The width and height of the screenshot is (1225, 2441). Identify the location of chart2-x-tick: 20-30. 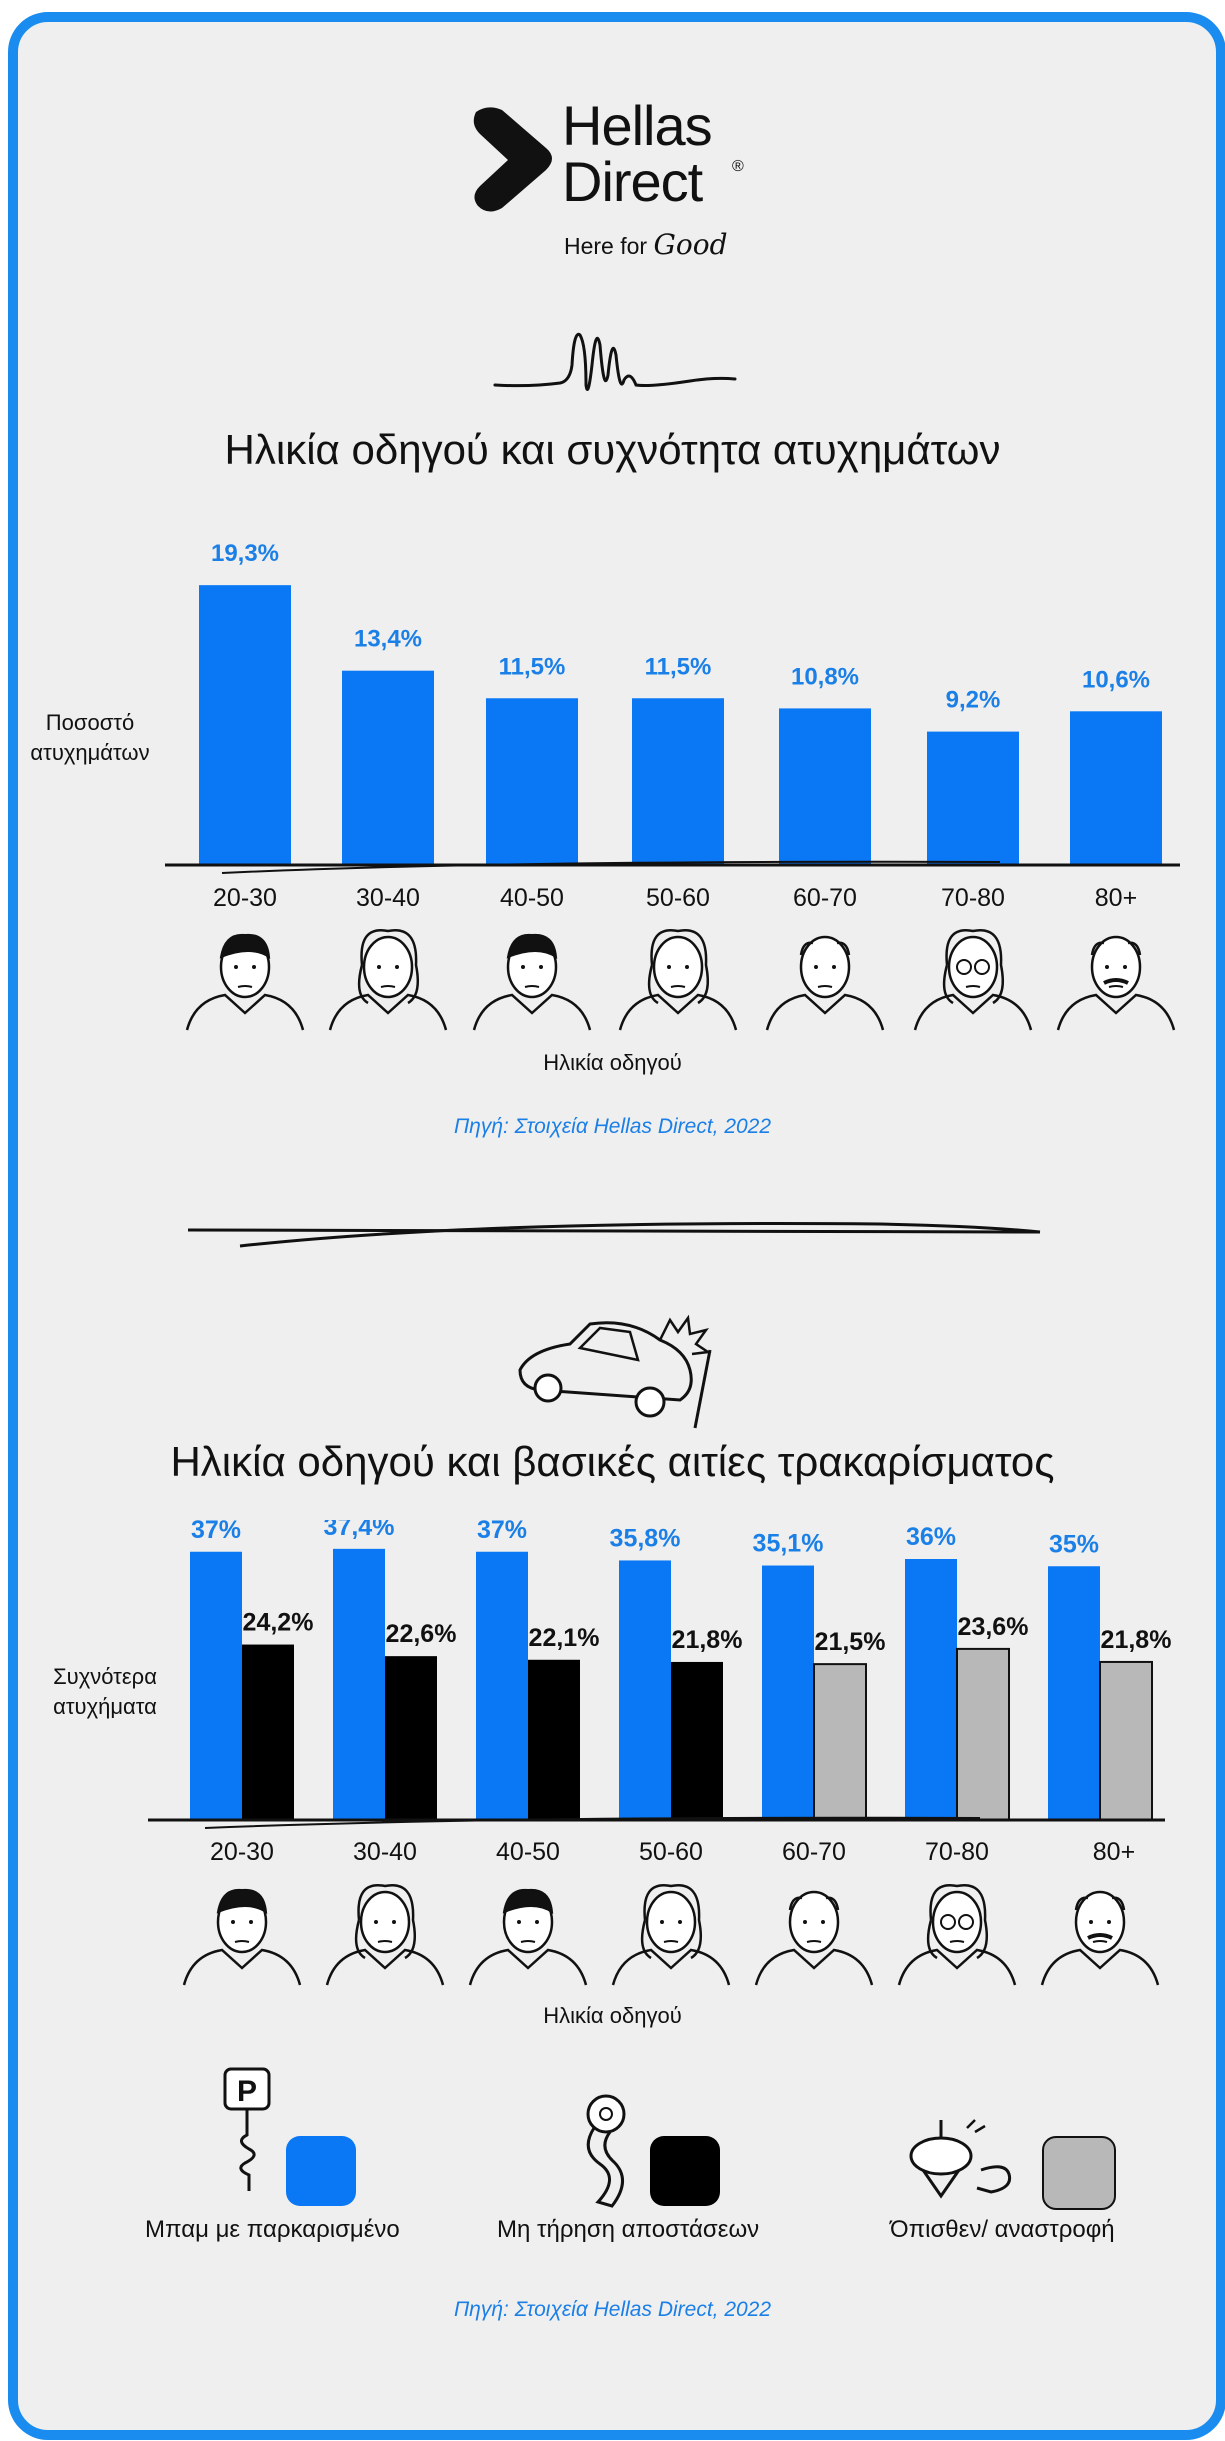
(242, 1852).